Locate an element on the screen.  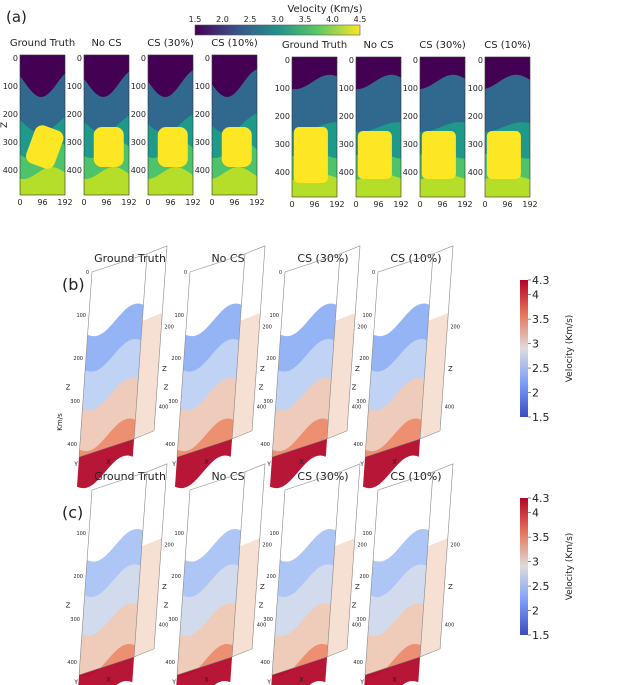
z-tick: 0 is located at coordinates (185, 273).